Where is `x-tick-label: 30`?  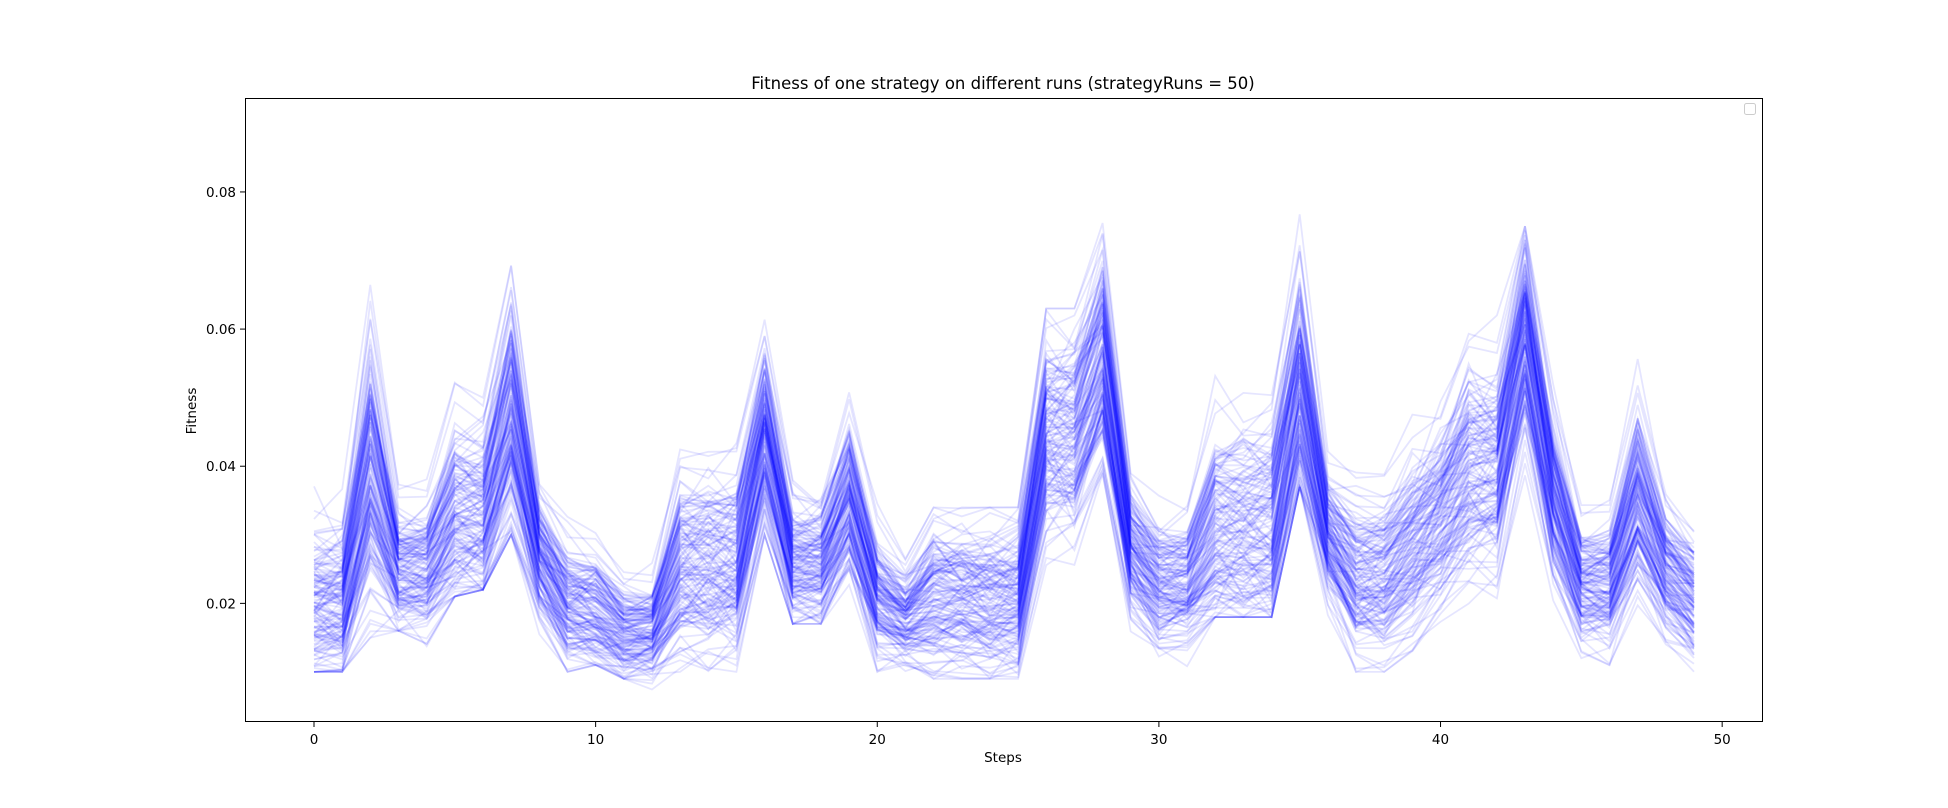 x-tick-label: 30 is located at coordinates (1158, 740).